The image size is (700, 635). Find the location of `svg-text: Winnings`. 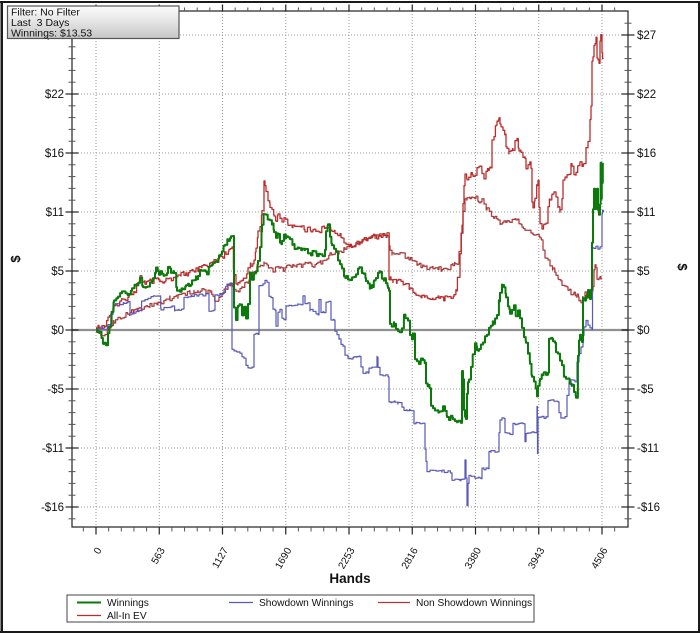

svg-text: Winnings is located at coordinates (128, 603).